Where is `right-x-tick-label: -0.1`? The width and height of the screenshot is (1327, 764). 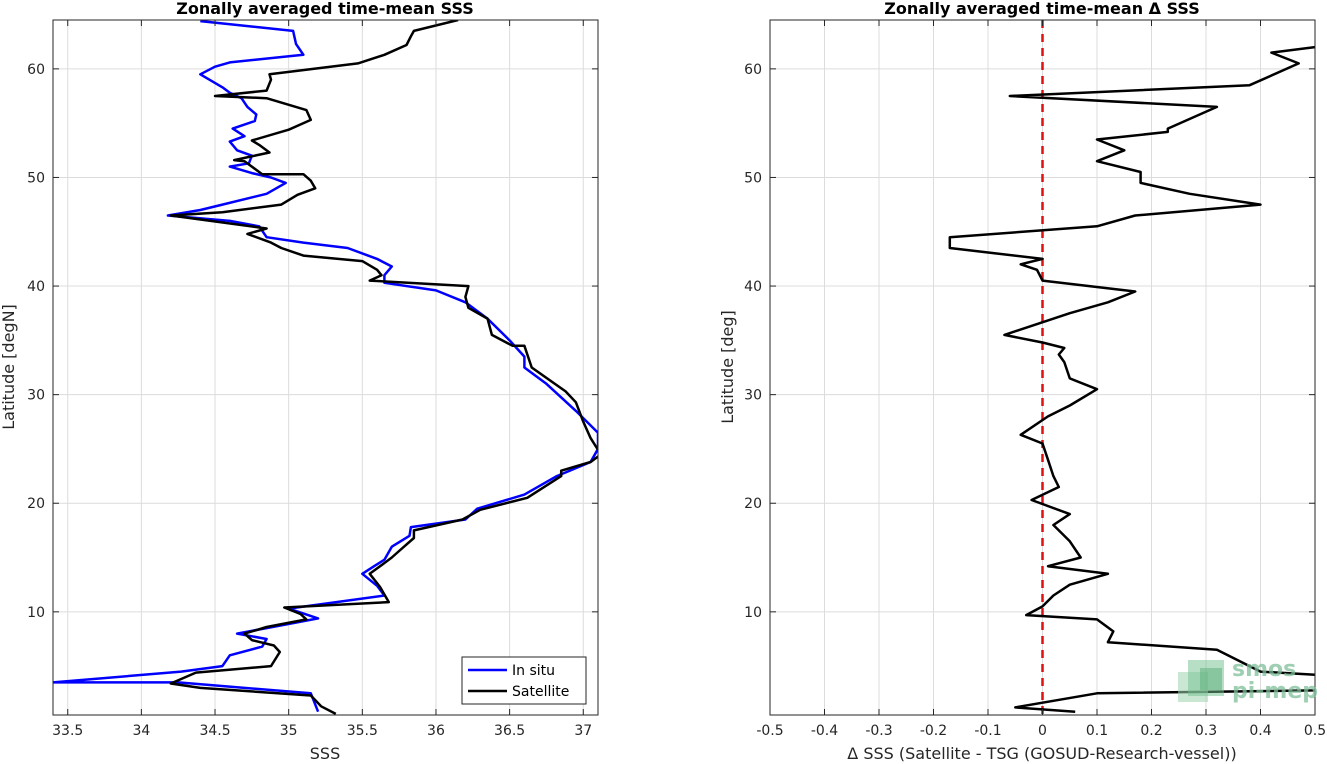
right-x-tick-label: -0.1 is located at coordinates (987, 731).